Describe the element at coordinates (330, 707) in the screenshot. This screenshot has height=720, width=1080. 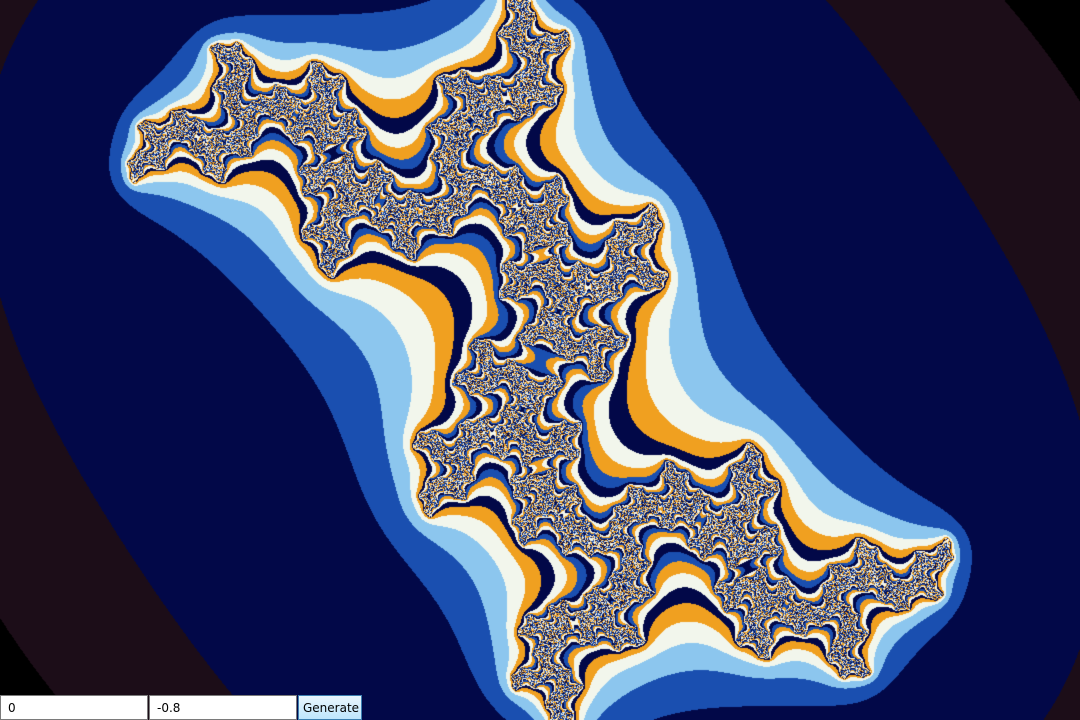
I see `generate-button: Generate` at that location.